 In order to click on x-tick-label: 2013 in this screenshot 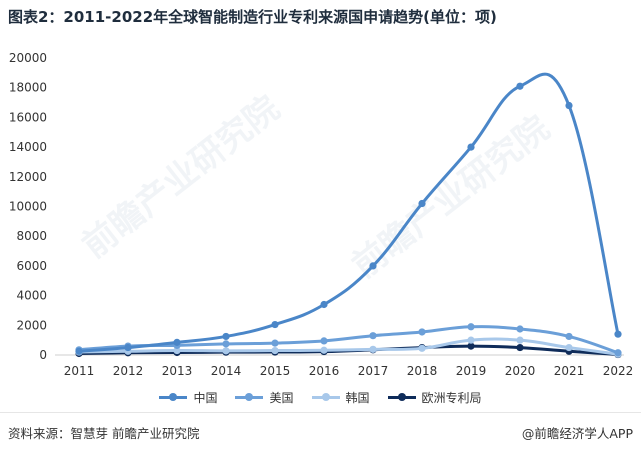, I will do `click(177, 371)`.